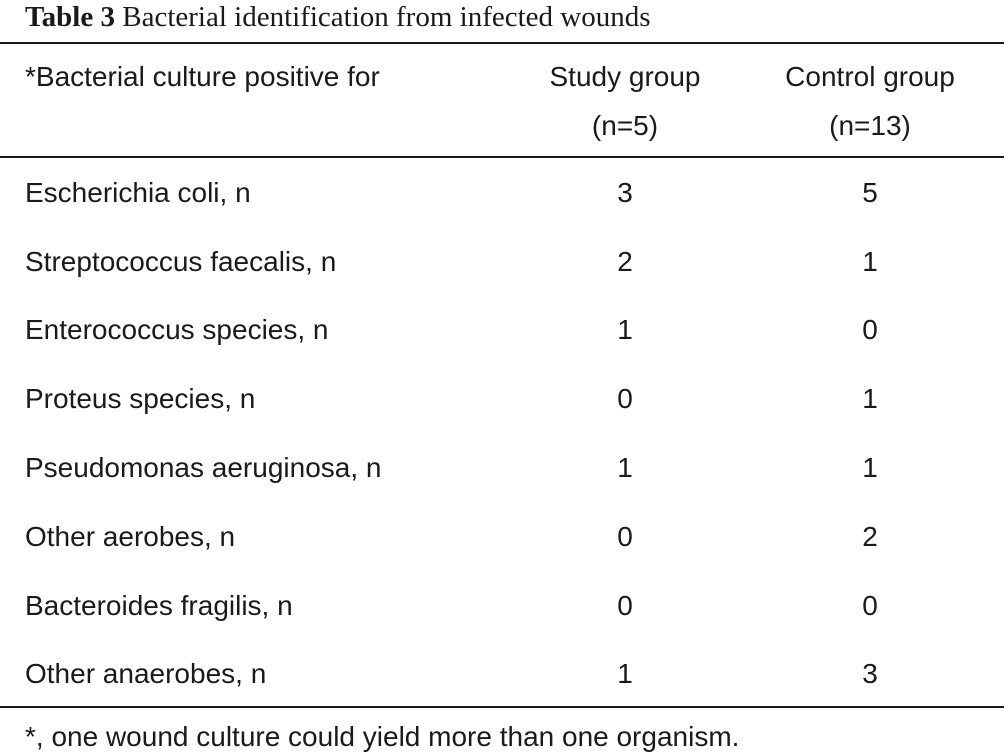 This screenshot has height=756, width=1004. Describe the element at coordinates (625, 192) in the screenshot. I see `row-study-value: 3` at that location.